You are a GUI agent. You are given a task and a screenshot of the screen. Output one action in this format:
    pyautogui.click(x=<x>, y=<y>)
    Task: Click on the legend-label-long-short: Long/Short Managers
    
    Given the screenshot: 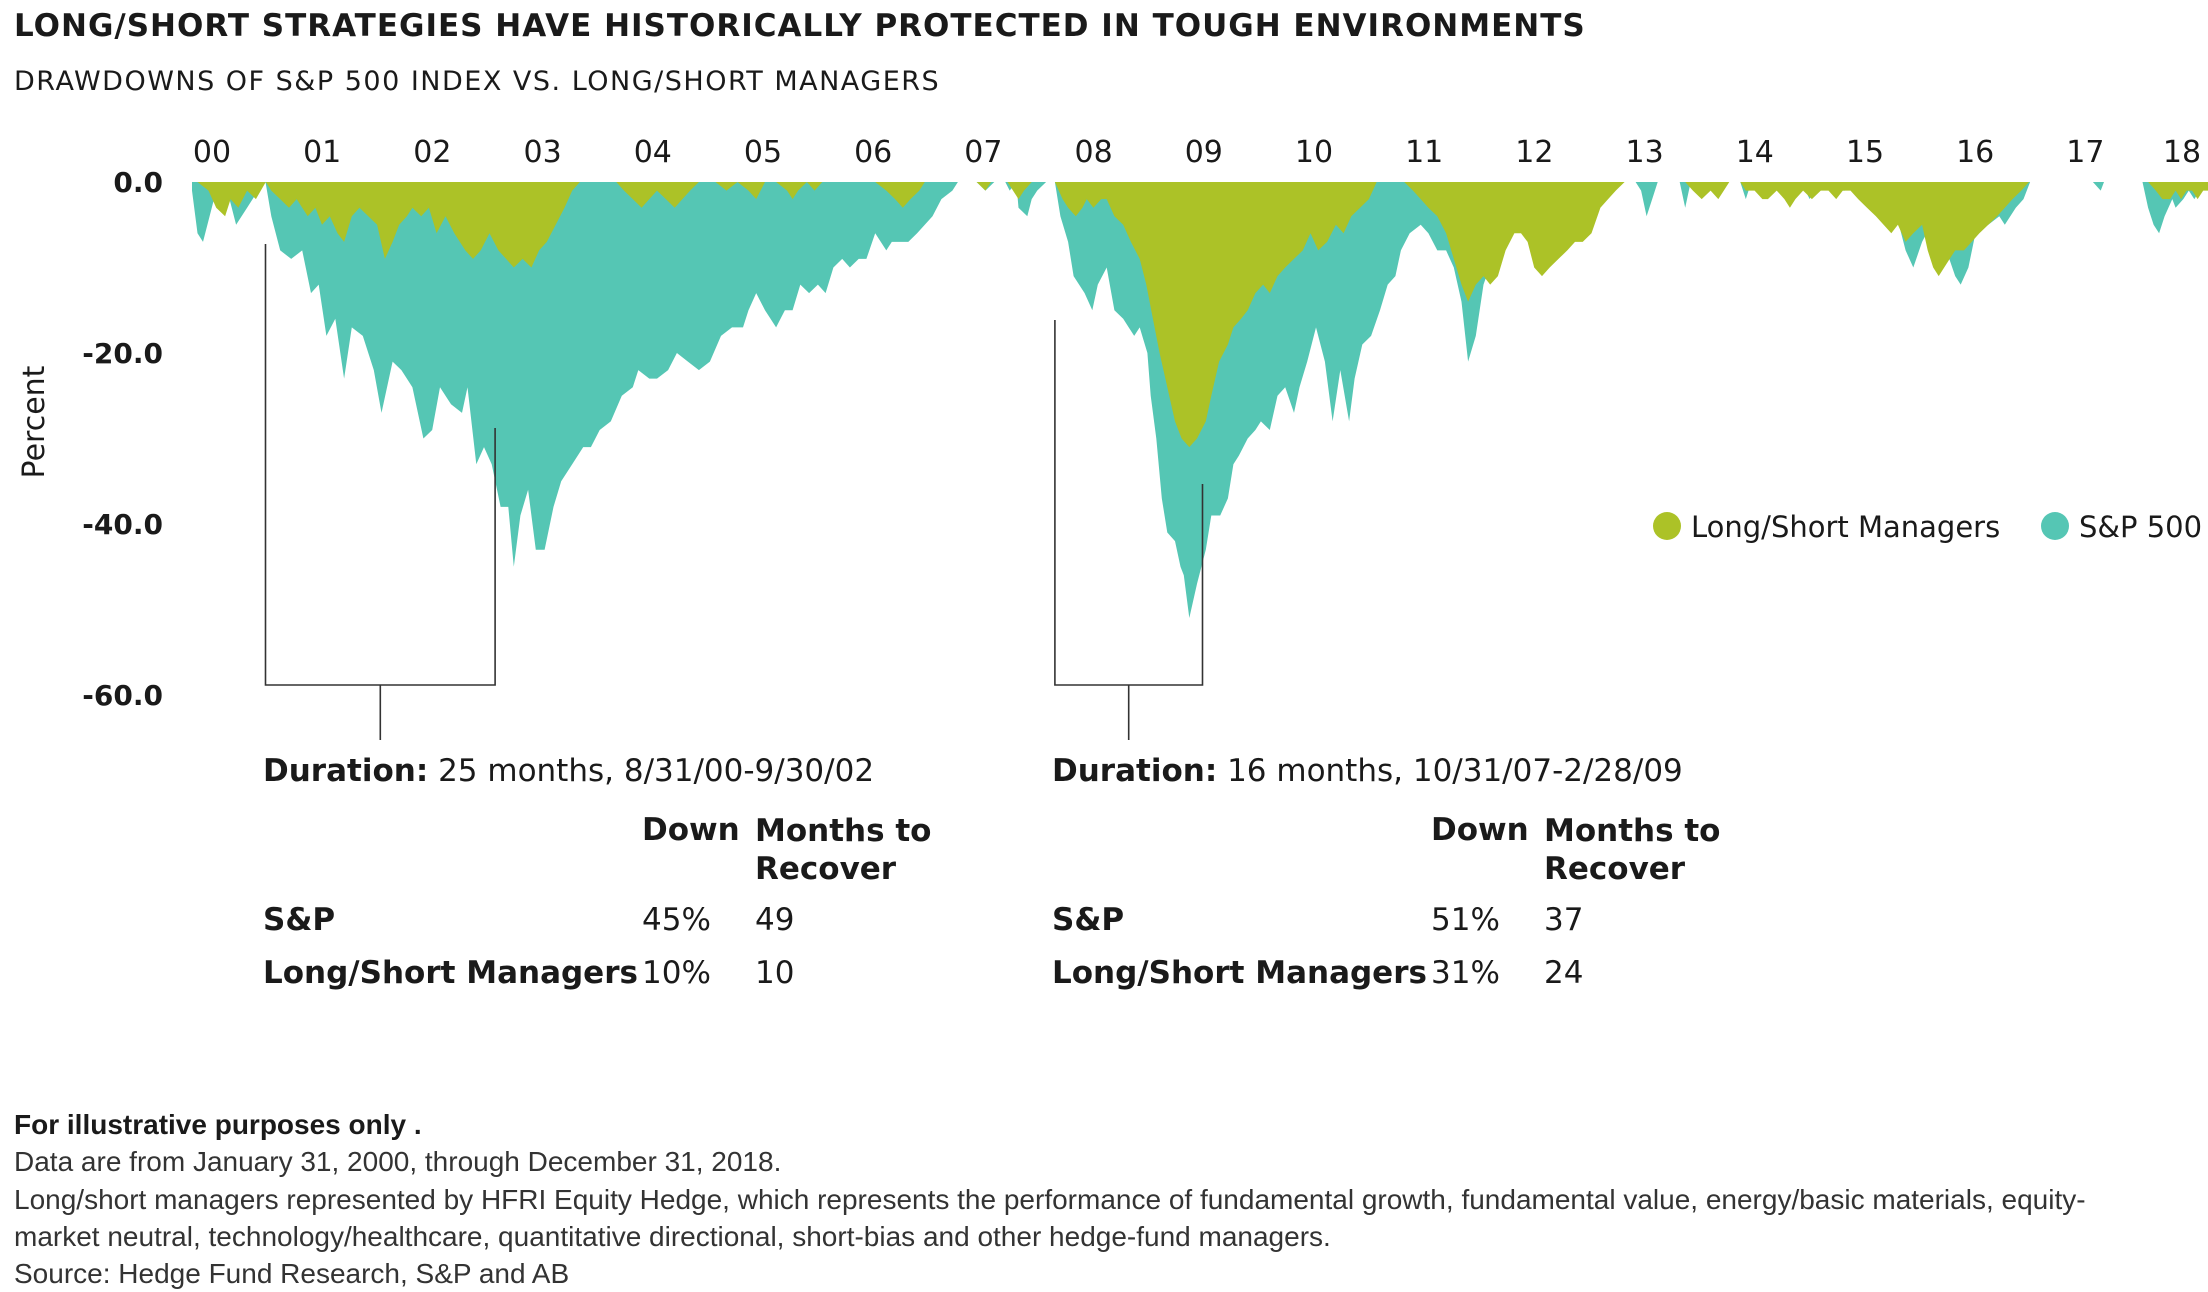 What is the action you would take?
    pyautogui.click(x=1845, y=527)
    